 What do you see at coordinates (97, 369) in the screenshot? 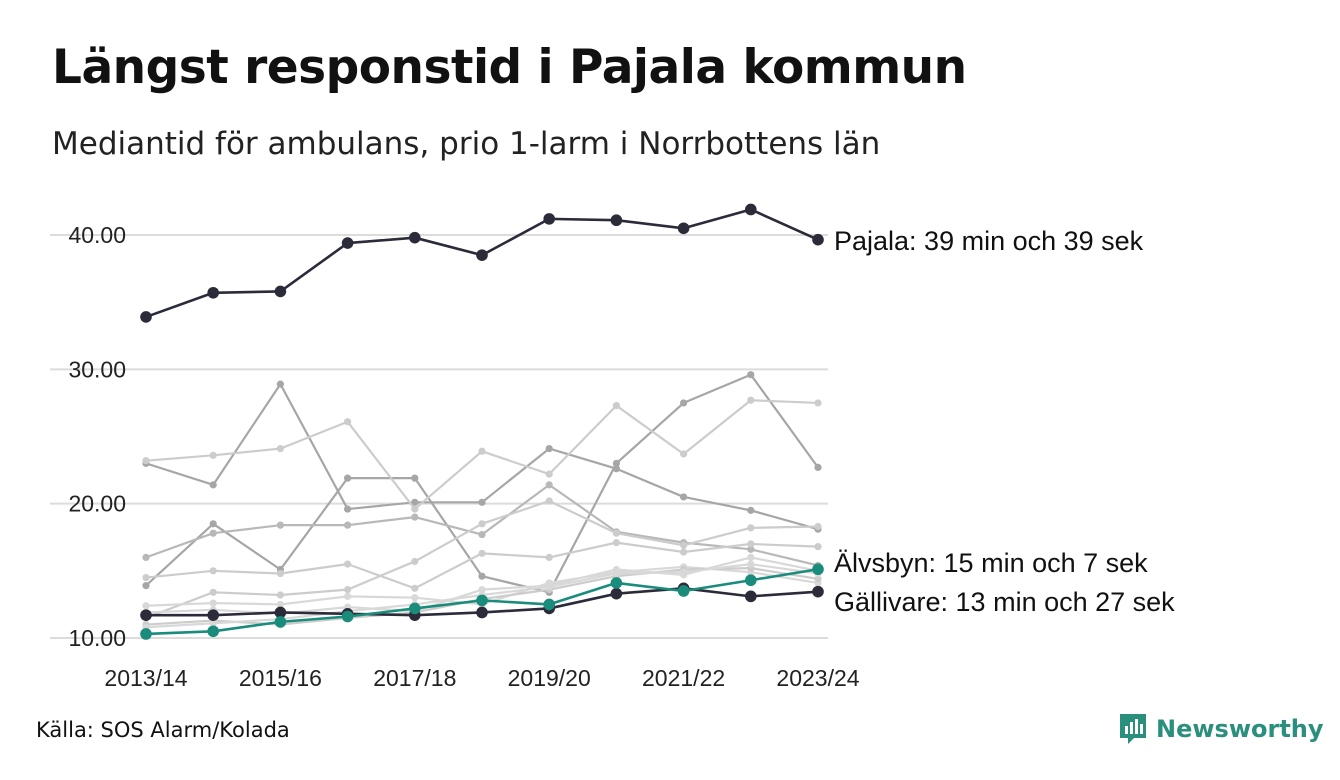
I see `y-tick-label: 30.00` at bounding box center [97, 369].